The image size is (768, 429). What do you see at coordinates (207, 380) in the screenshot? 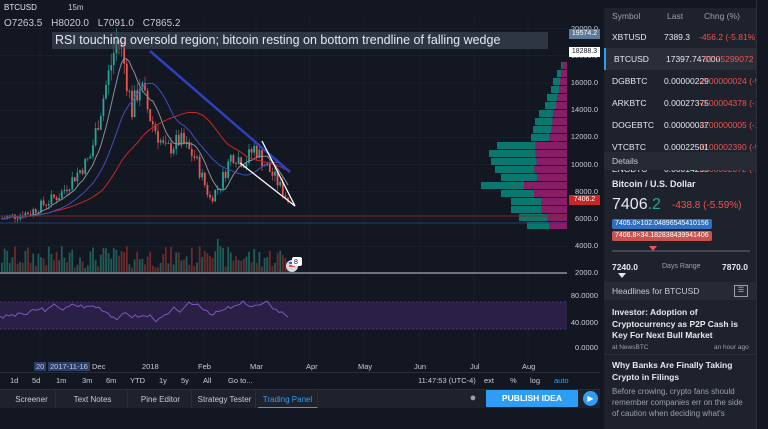
I see `range-button: All` at bounding box center [207, 380].